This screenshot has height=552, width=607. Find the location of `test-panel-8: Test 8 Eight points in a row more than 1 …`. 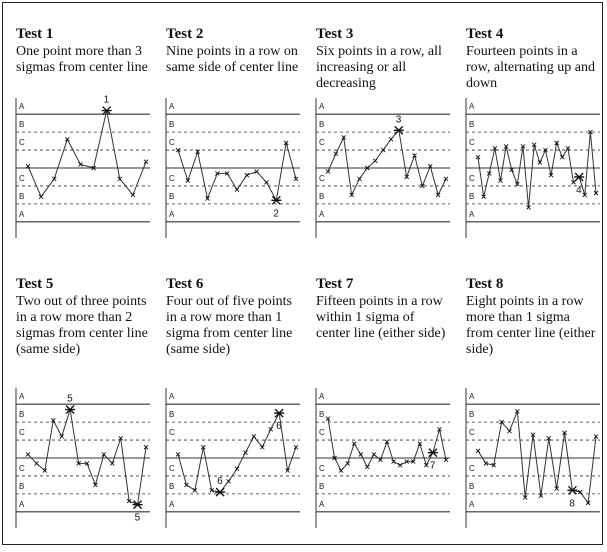

test-panel-8: Test 8 Eight points in a row more than 1 … is located at coordinates (526, 390).